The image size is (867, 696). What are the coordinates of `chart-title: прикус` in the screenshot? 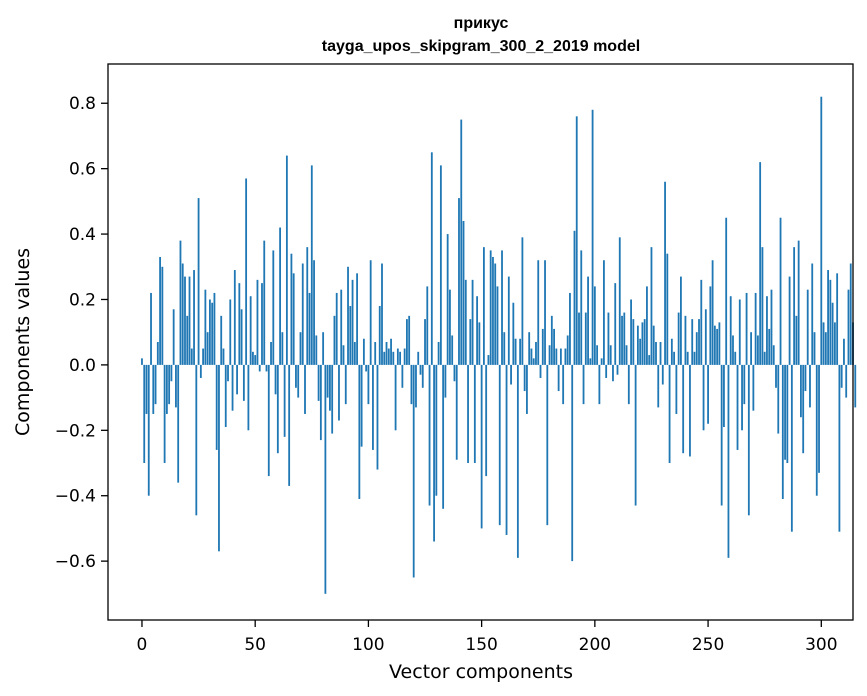 It's located at (481, 23).